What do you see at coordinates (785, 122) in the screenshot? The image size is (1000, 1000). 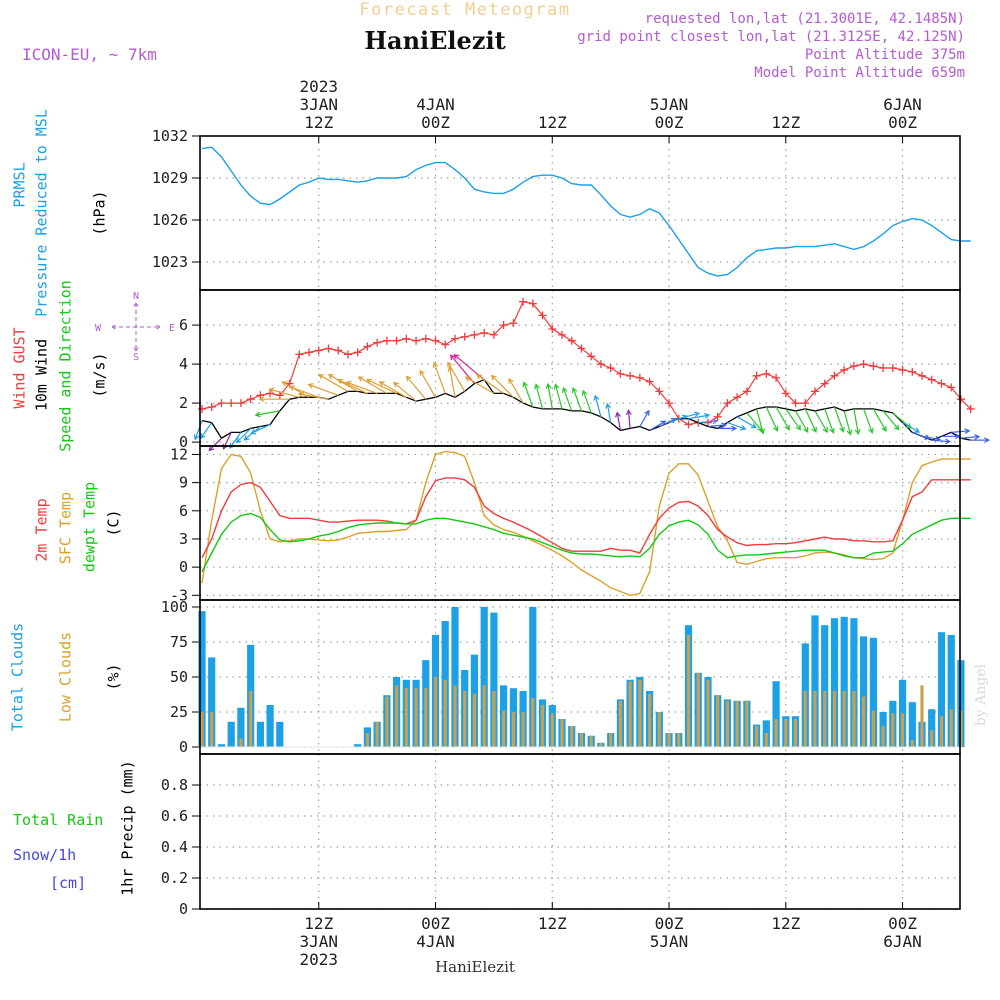 I see `top-time-label: 12Z` at bounding box center [785, 122].